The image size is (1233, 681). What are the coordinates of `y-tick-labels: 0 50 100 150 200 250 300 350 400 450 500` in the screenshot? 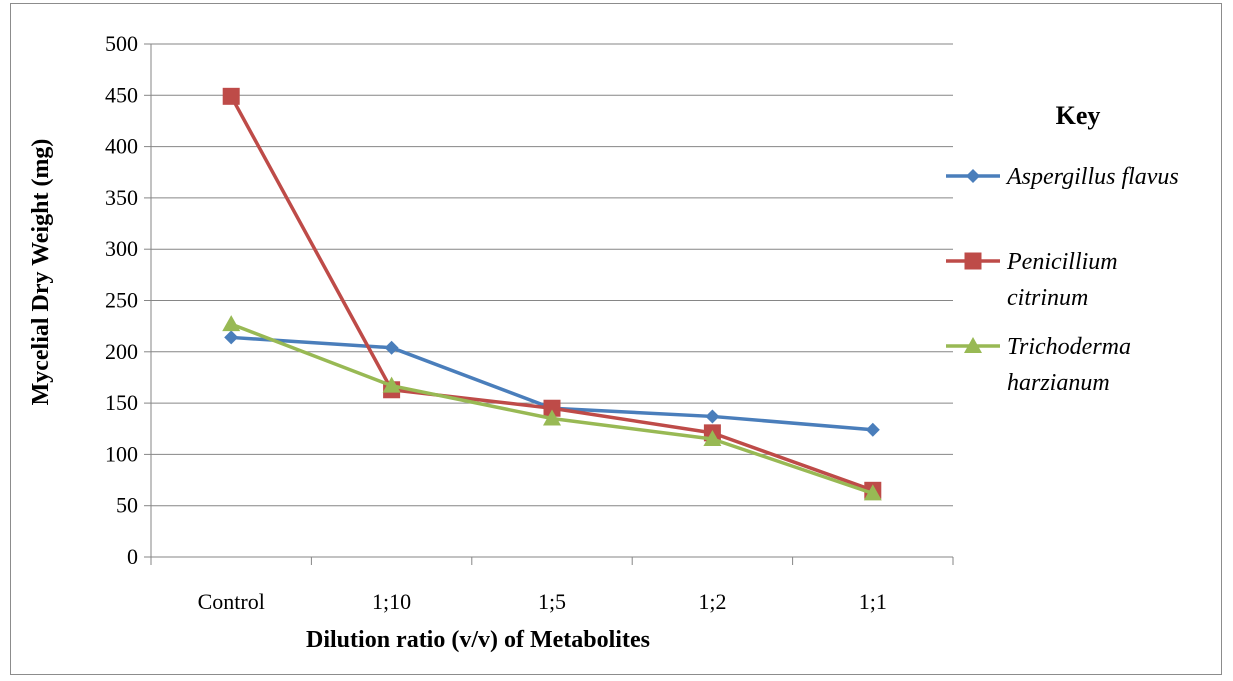 It's located at (121, 300).